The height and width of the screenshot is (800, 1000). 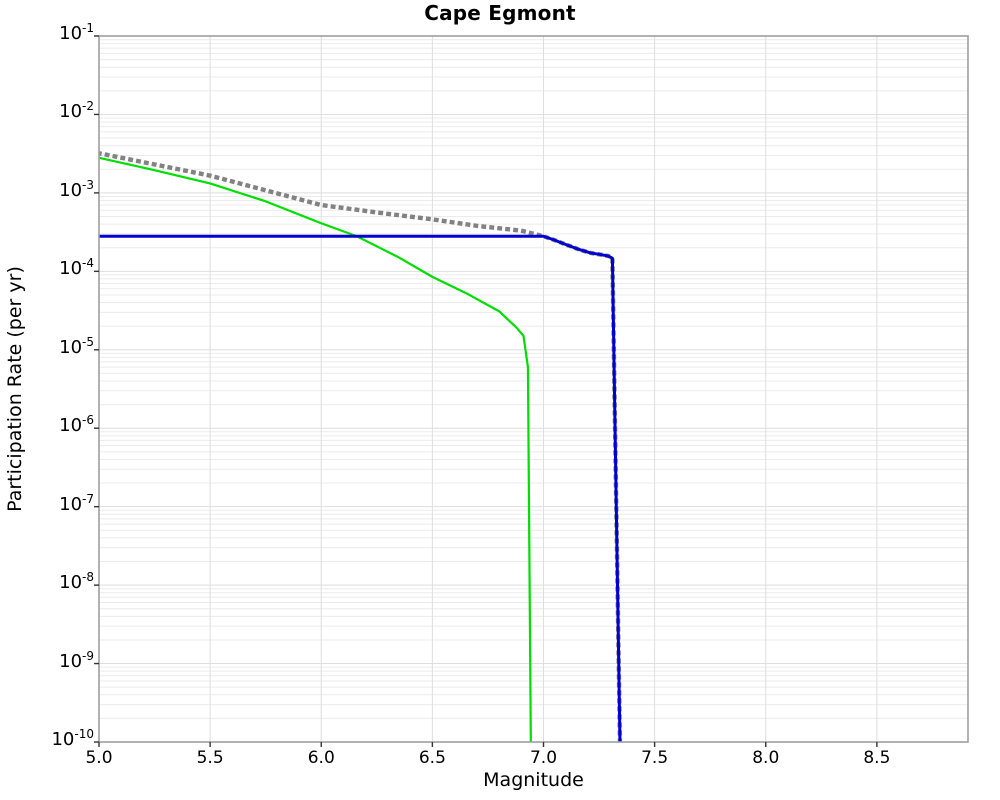 What do you see at coordinates (76, 503) in the screenshot?
I see `y-tick-label: 10⁻⁷` at bounding box center [76, 503].